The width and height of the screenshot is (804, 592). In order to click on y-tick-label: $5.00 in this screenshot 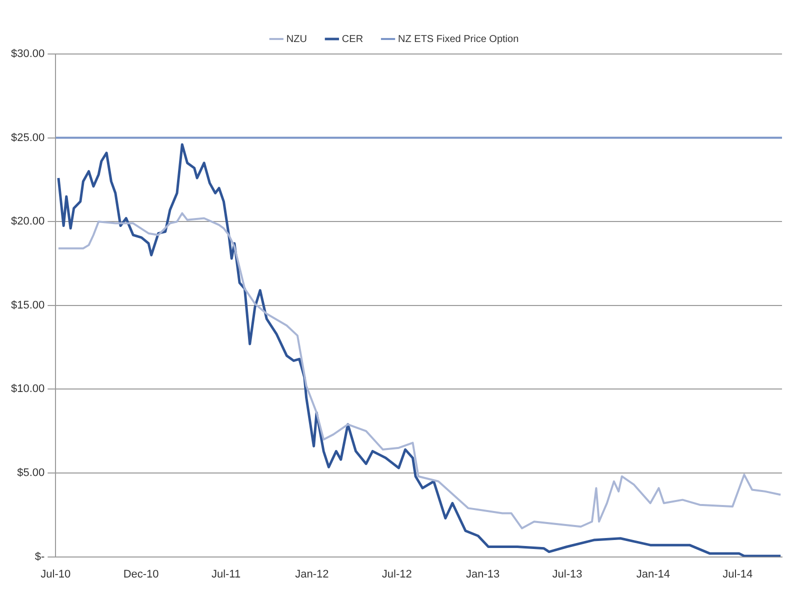, I will do `click(31, 473)`.